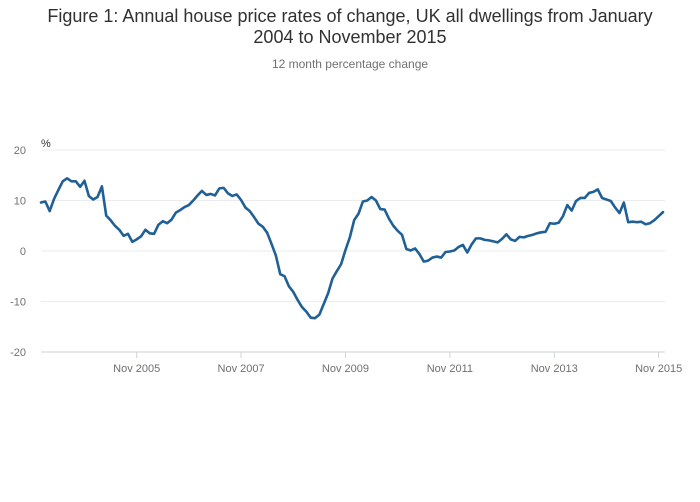 This screenshot has width=700, height=502. Describe the element at coordinates (20, 151) in the screenshot. I see `y-tick-label: 20` at that location.